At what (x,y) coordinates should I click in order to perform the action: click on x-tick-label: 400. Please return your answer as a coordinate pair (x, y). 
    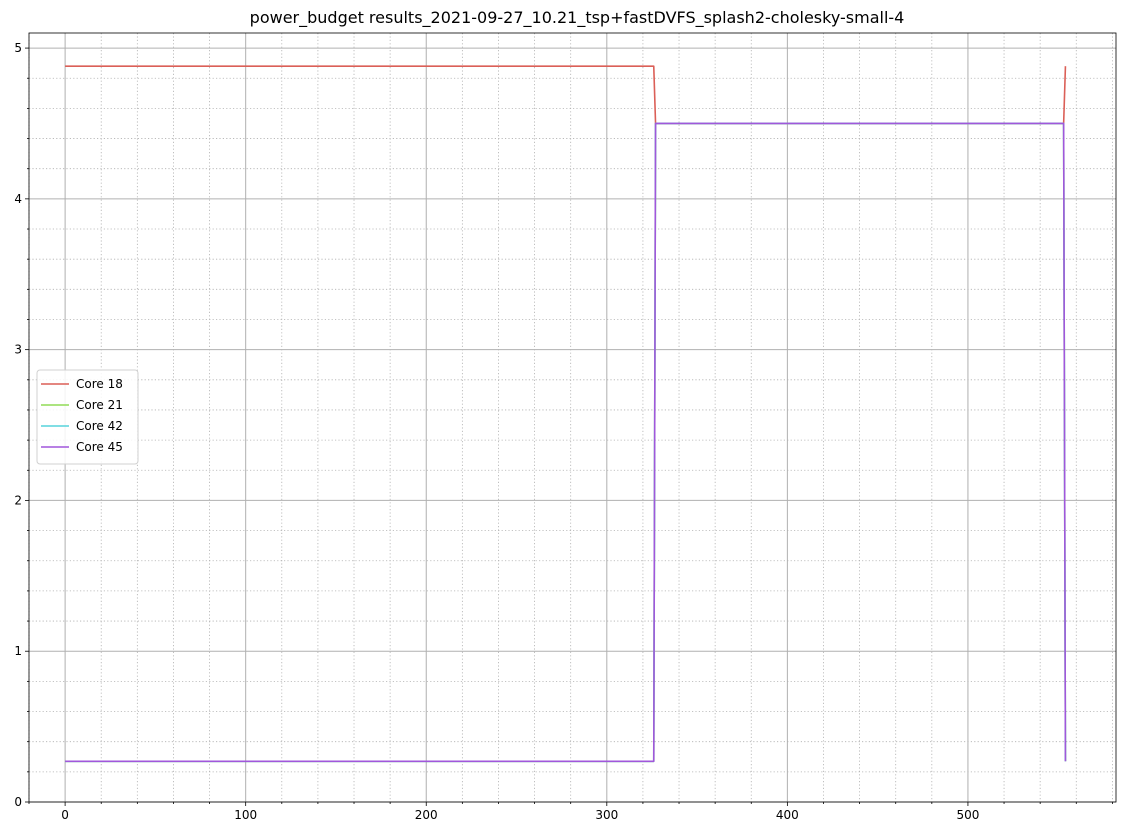
    Looking at the image, I should click on (787, 815).